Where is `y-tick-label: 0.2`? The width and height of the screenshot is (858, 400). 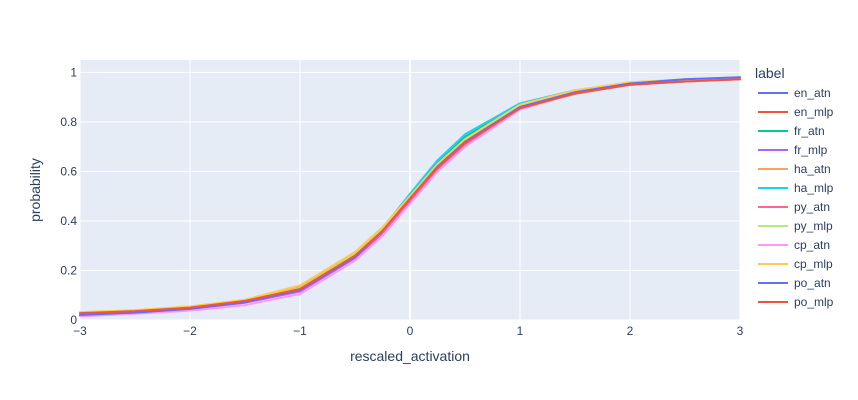
y-tick-label: 0.2 is located at coordinates (68, 270).